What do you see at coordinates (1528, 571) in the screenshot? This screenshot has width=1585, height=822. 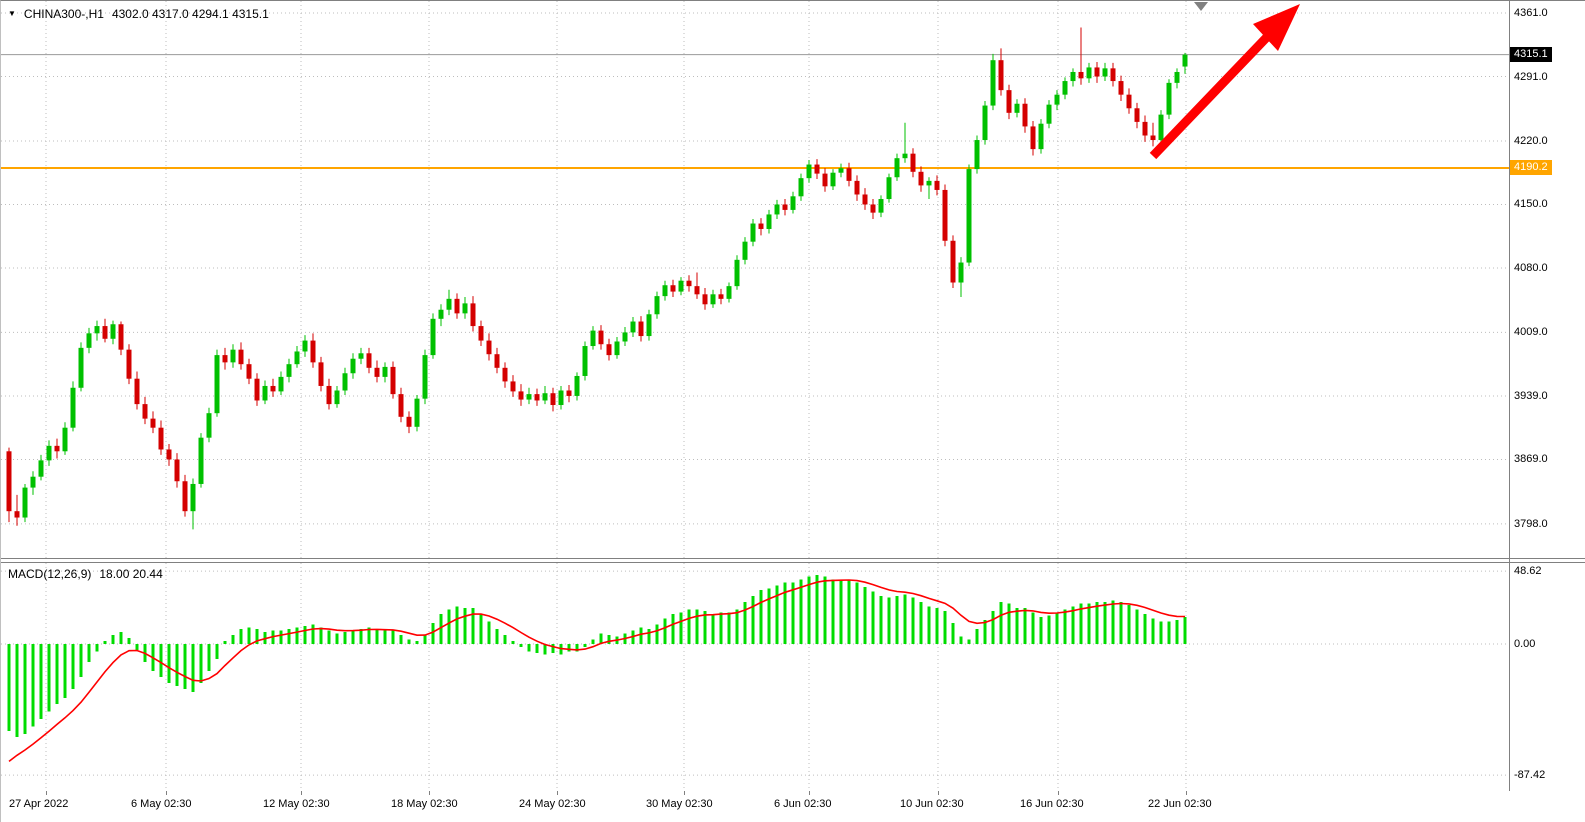 I see `macd-axis-label: 48.62` at bounding box center [1528, 571].